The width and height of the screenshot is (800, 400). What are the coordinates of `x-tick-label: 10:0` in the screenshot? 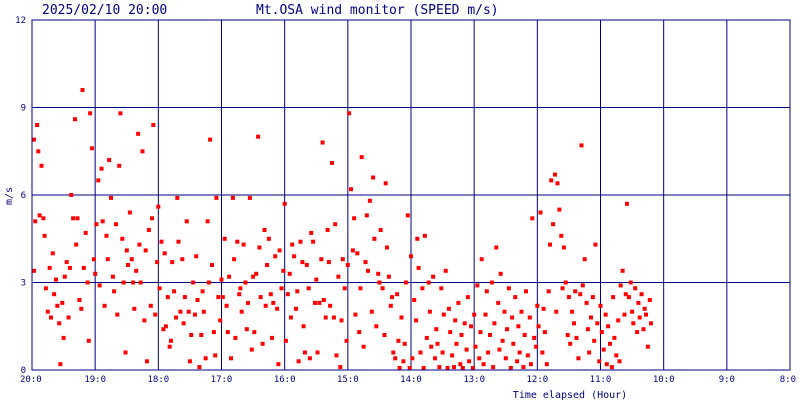 It's located at (664, 380).